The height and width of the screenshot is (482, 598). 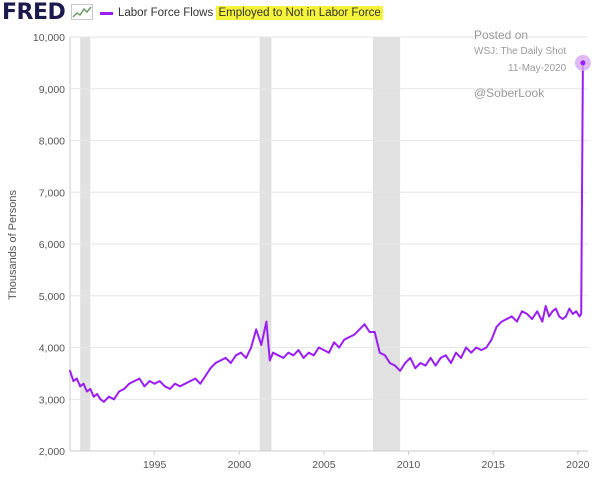 What do you see at coordinates (52, 90) in the screenshot?
I see `y-tick-label: 9,000` at bounding box center [52, 90].